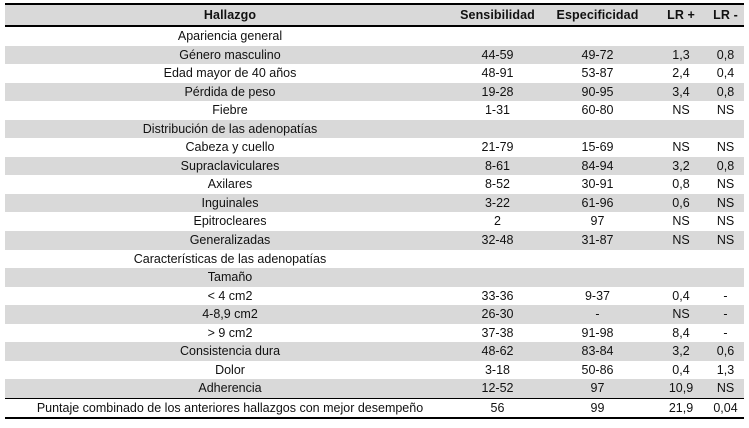 This screenshot has height=428, width=749. What do you see at coordinates (597, 15) in the screenshot?
I see `col-header-especificidad: Especificidad` at bounding box center [597, 15].